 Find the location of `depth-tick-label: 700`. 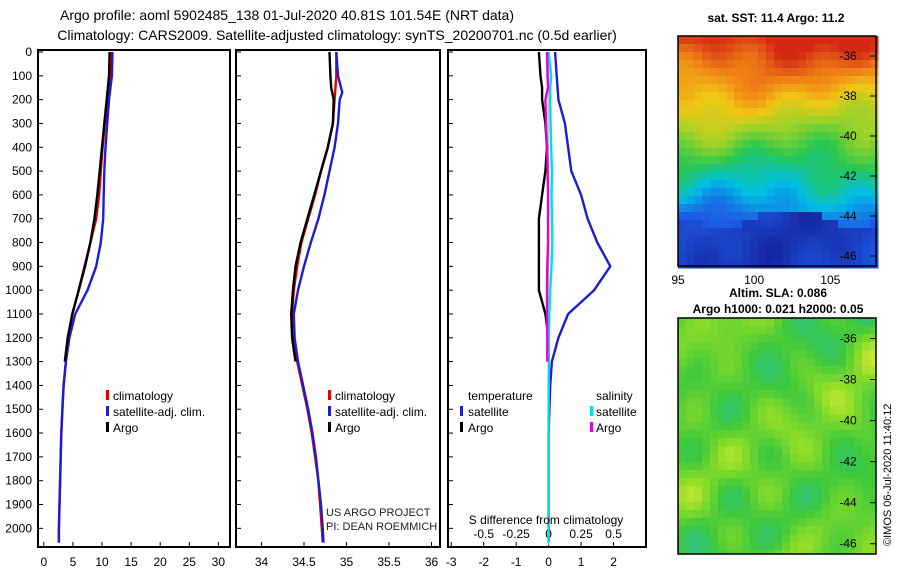

depth-tick-label: 700 is located at coordinates (22, 219).